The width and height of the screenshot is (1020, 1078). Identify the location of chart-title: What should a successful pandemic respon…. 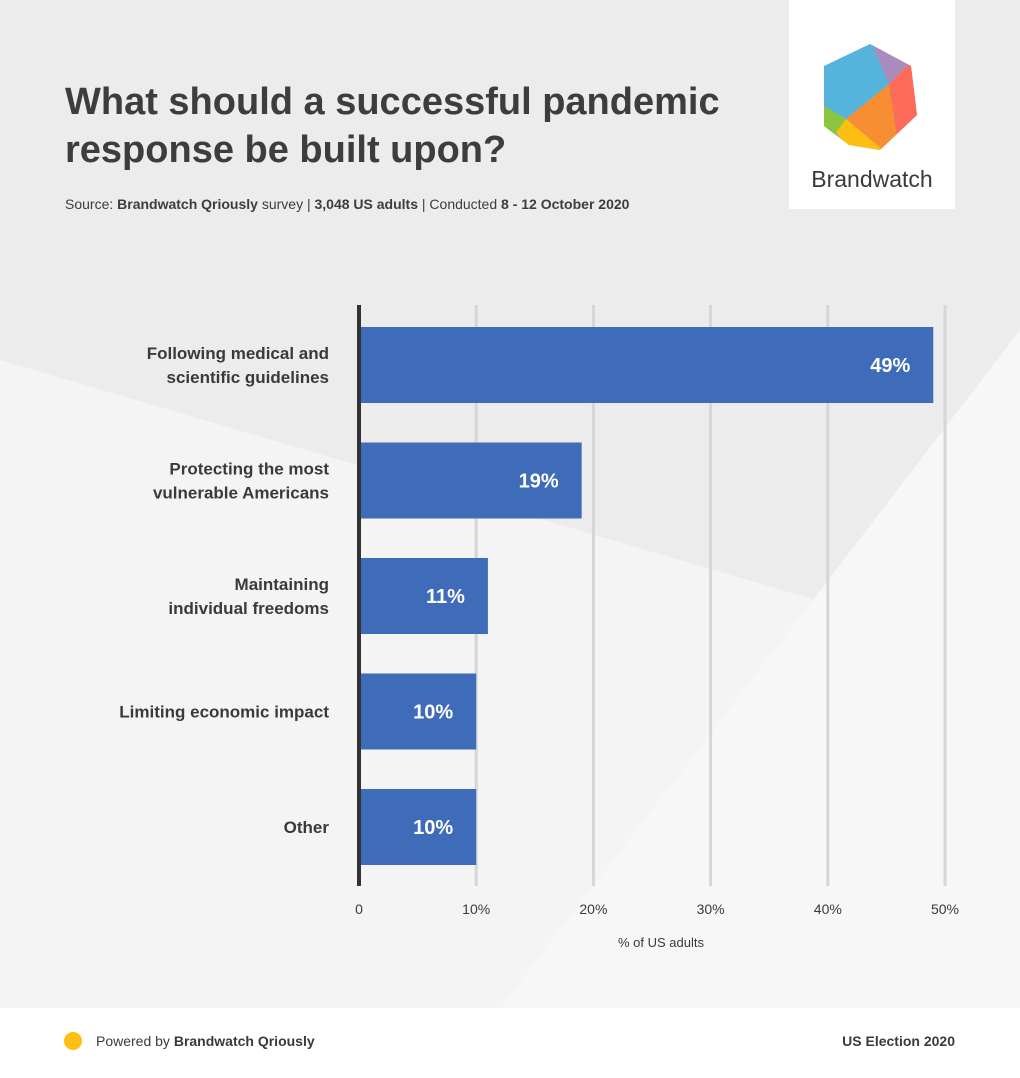
(392, 126).